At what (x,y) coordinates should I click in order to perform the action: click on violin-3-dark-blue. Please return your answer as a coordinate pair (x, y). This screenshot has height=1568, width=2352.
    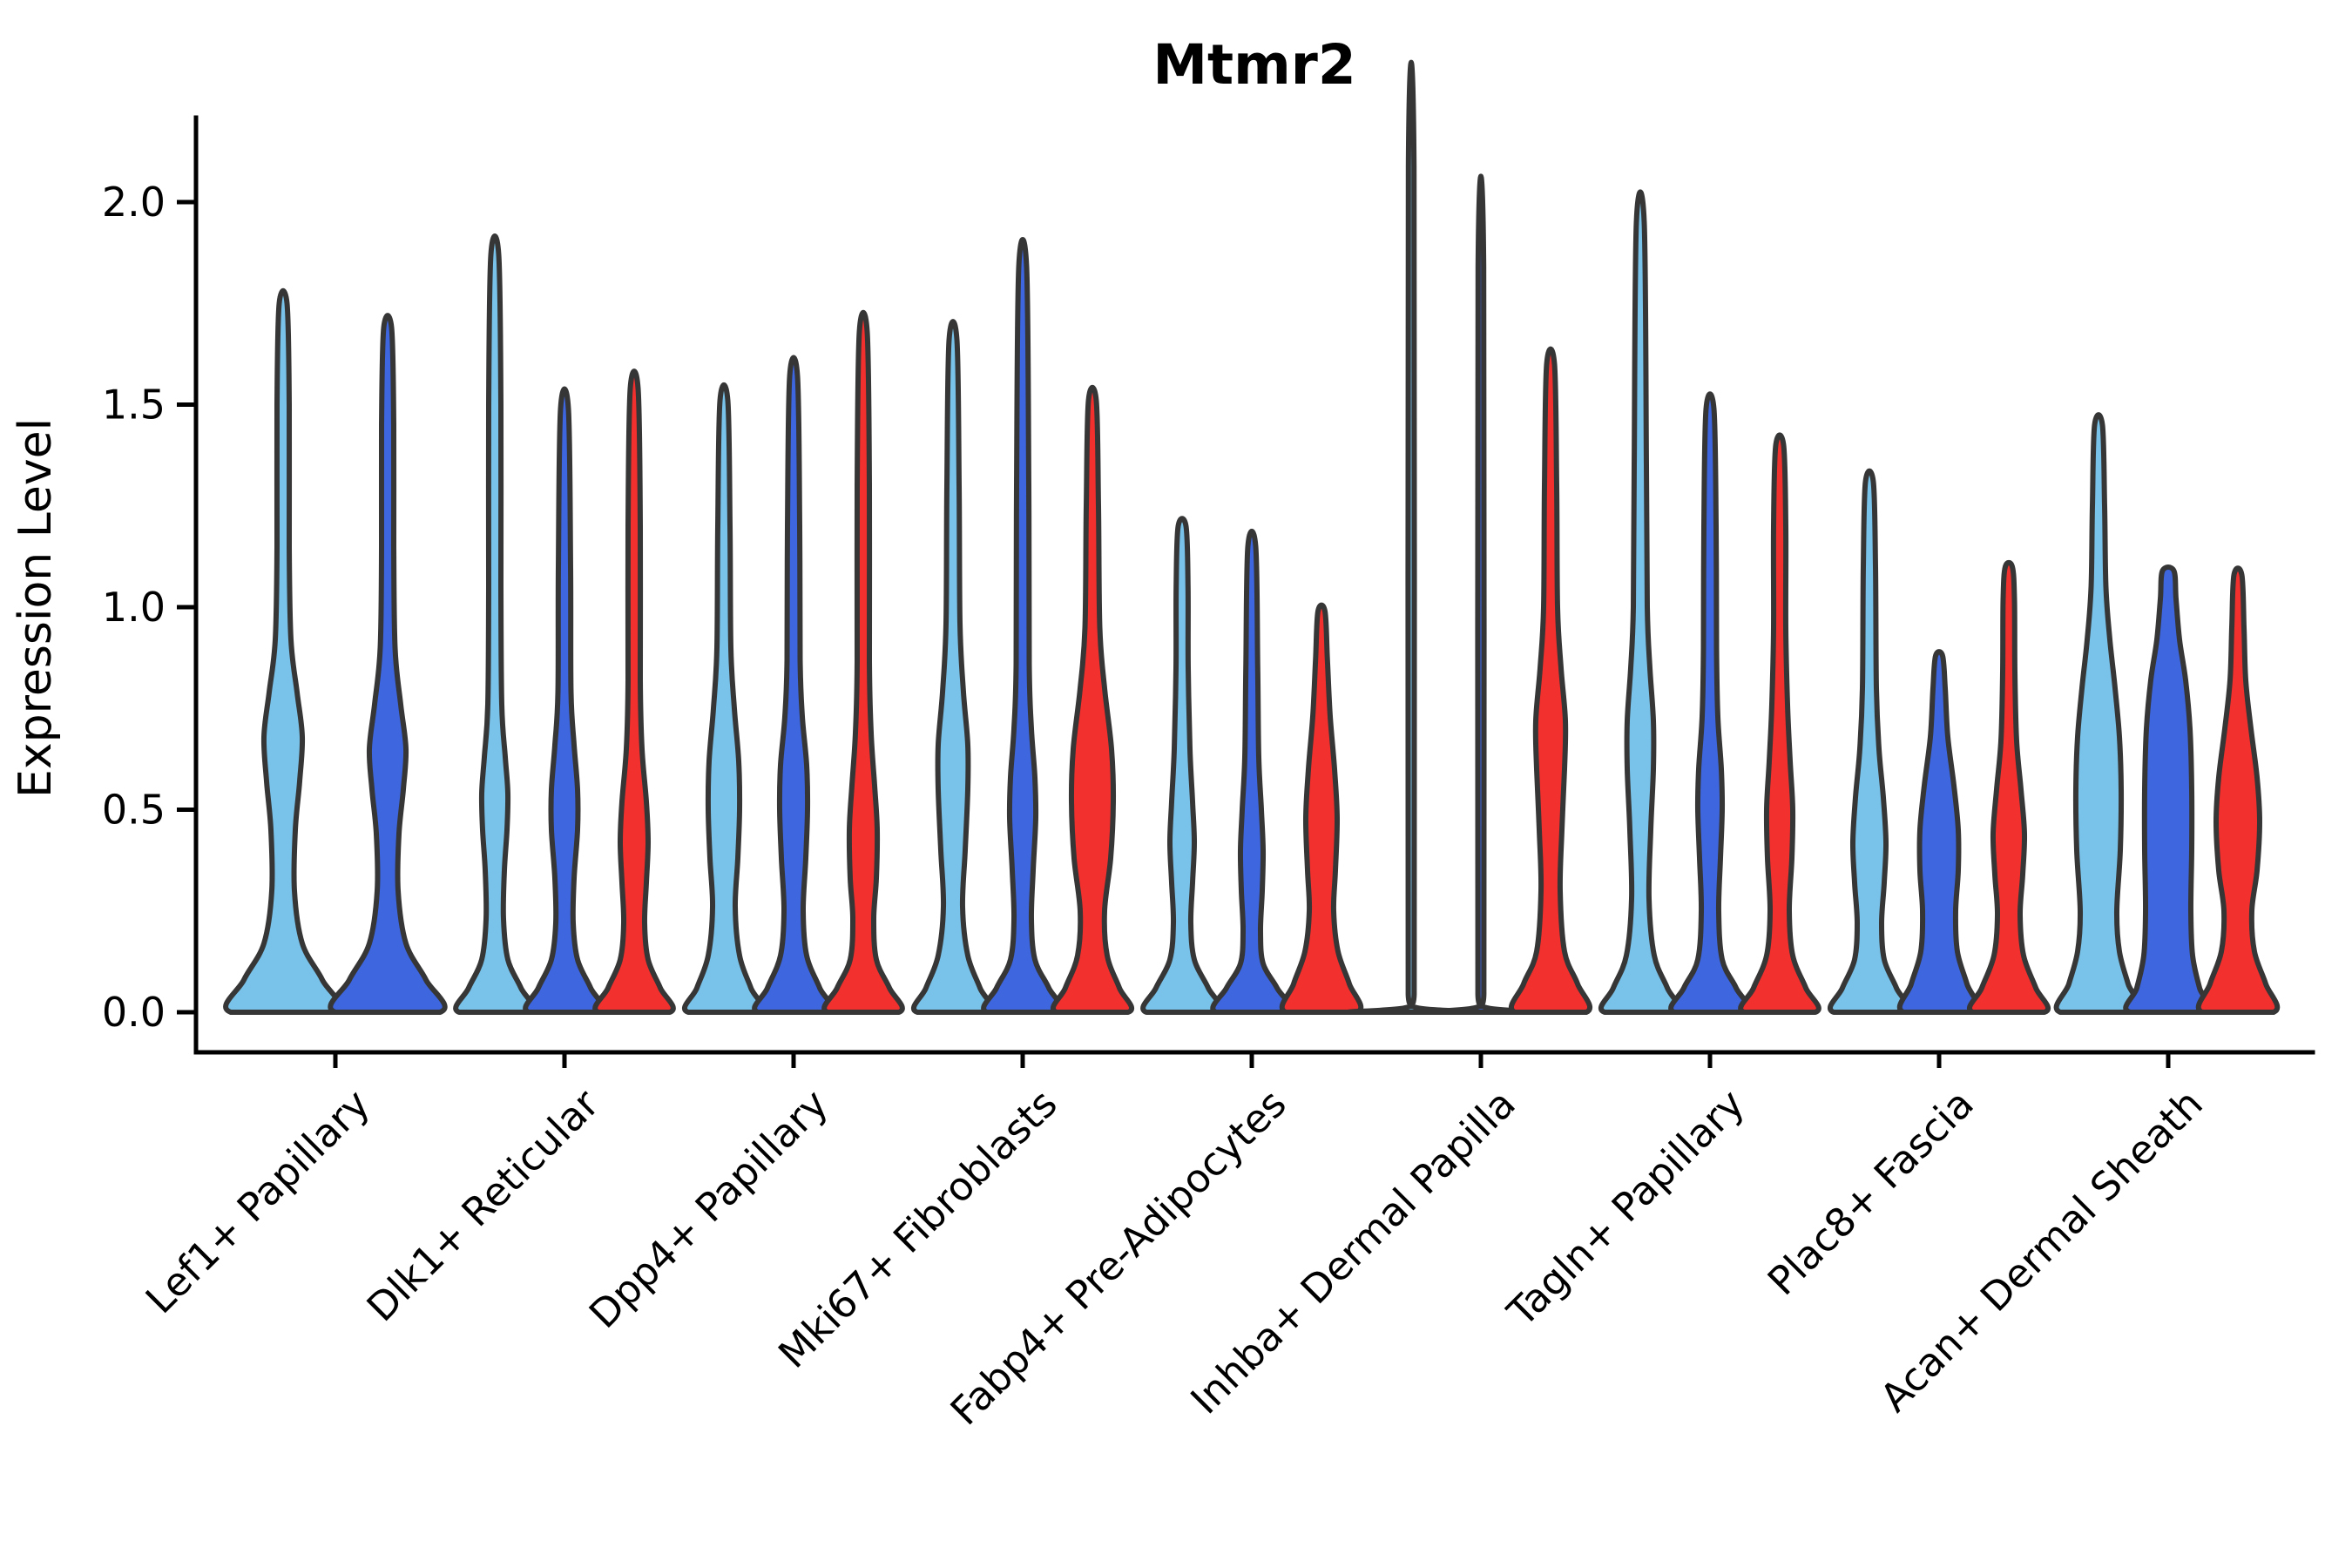
    Looking at the image, I should click on (1023, 625).